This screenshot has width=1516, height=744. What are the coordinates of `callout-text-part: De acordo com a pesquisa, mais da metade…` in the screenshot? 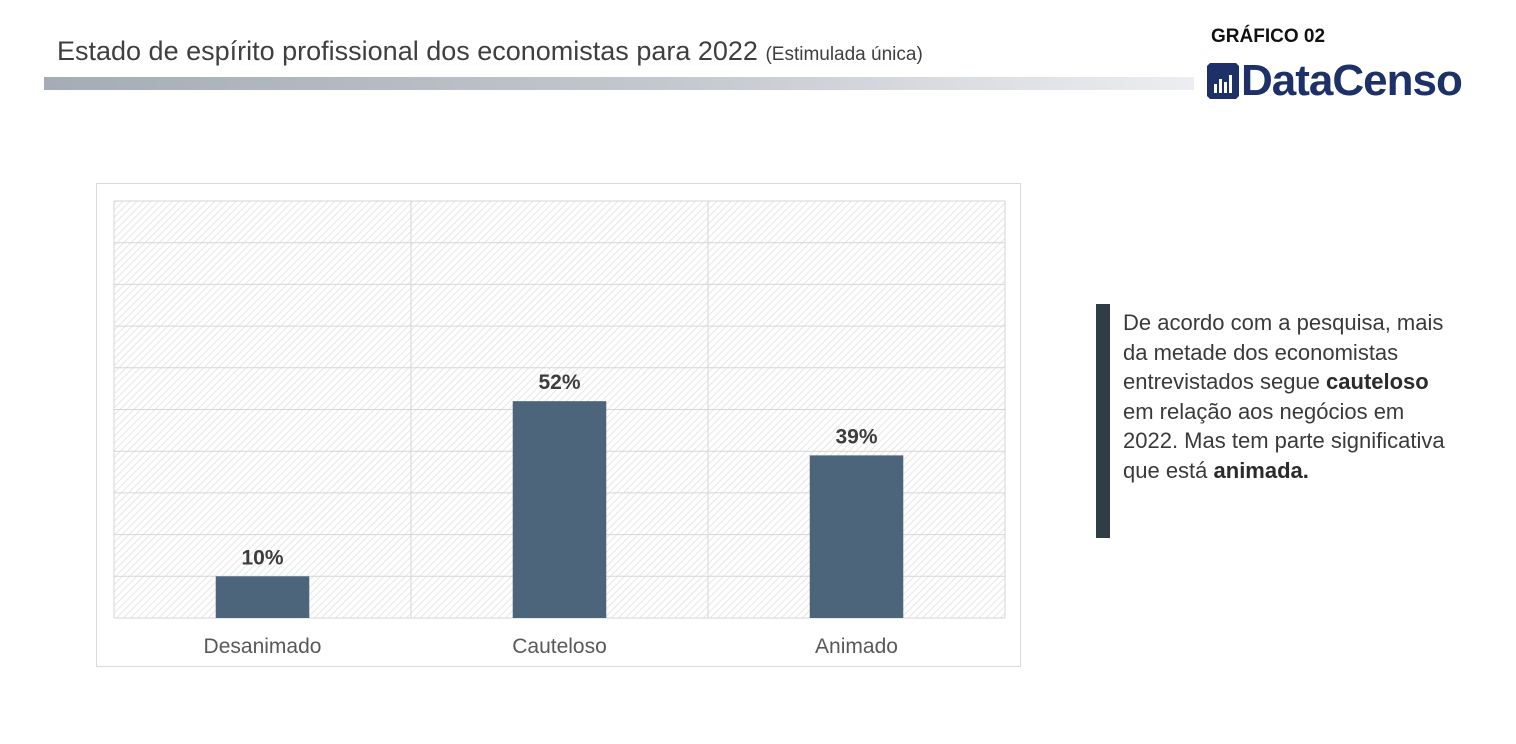 It's located at (1283, 352).